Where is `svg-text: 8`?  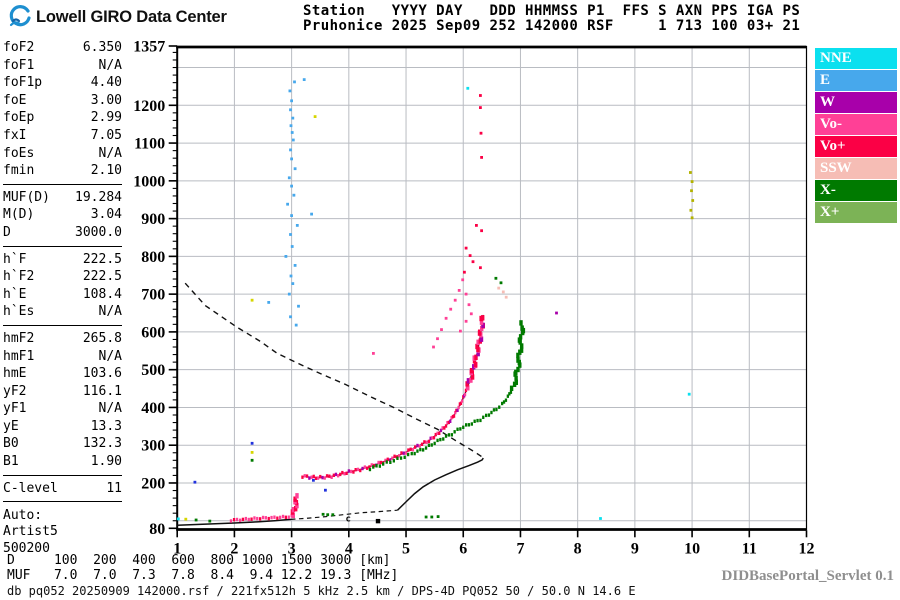
svg-text: 8 is located at coordinates (578, 548).